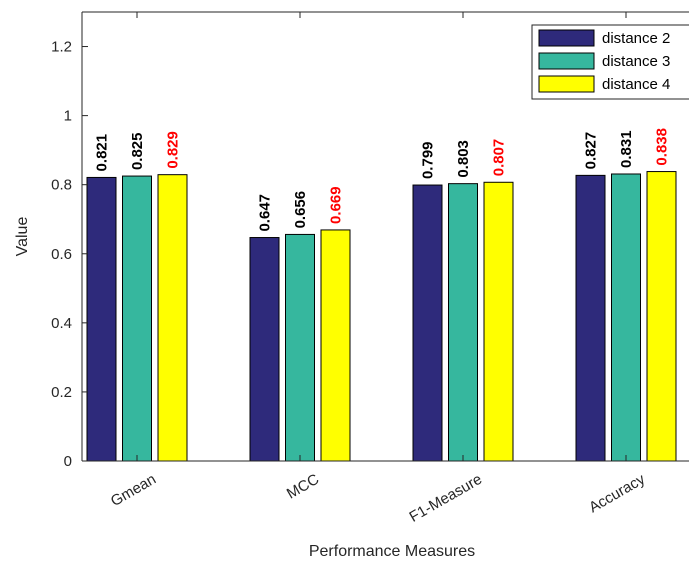 The image size is (689, 571). What do you see at coordinates (61, 185) in the screenshot?
I see `y-tick-label: 0.8` at bounding box center [61, 185].